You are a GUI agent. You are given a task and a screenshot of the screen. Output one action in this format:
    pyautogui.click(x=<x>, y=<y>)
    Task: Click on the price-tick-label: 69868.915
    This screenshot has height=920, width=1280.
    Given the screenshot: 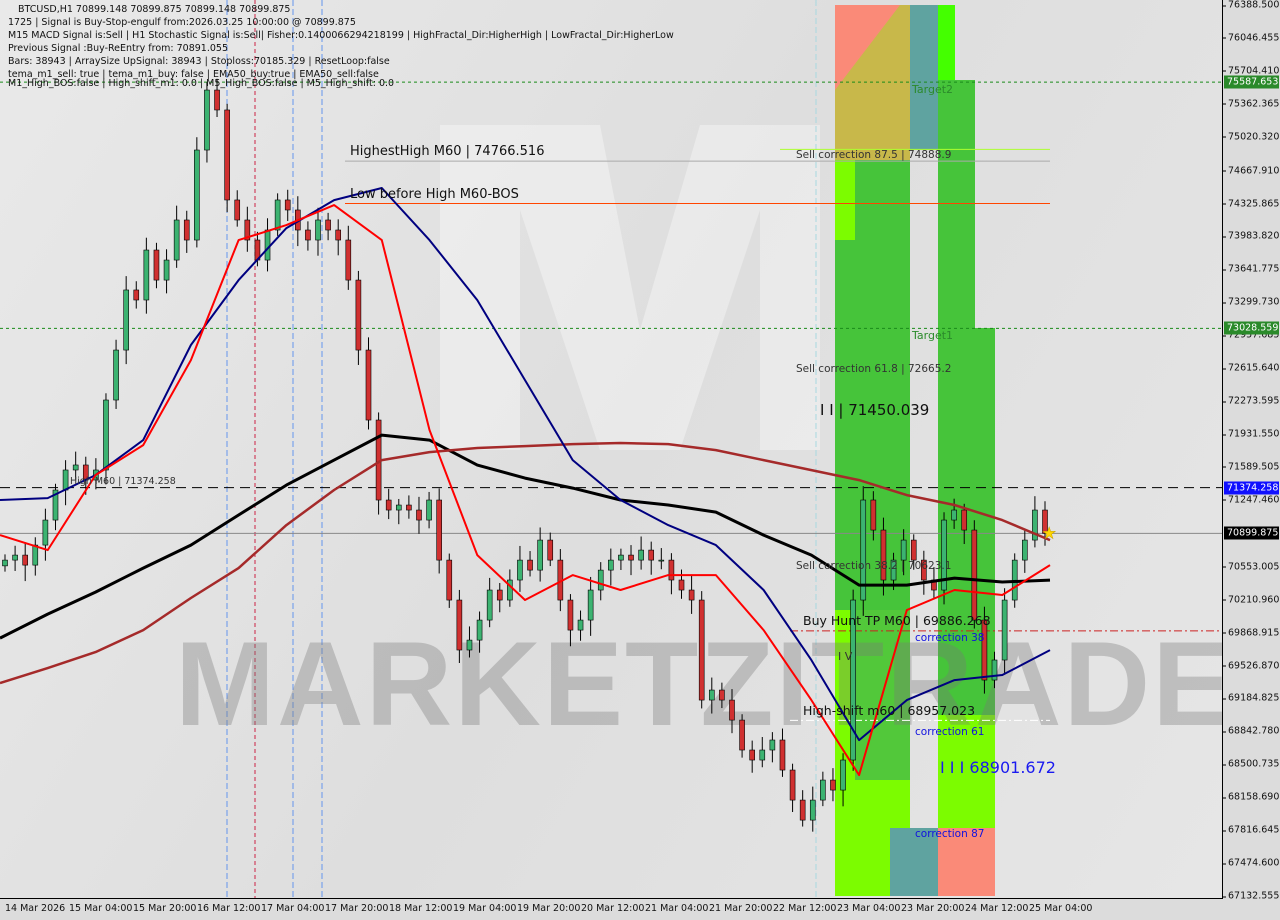 What is the action you would take?
    pyautogui.click(x=1250, y=633)
    